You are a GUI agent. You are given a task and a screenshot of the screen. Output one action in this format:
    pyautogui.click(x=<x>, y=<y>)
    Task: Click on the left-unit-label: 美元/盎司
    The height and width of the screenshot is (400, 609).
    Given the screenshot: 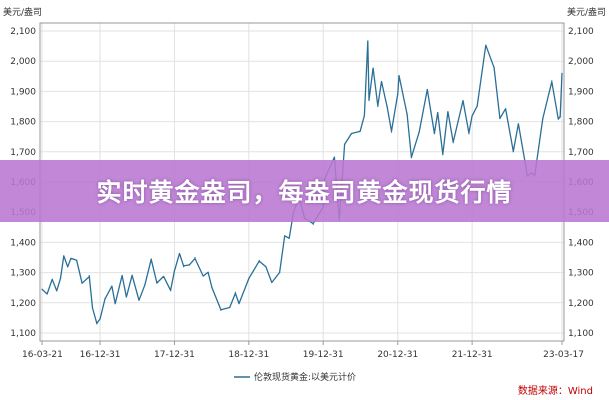 What is the action you would take?
    pyautogui.click(x=22, y=12)
    